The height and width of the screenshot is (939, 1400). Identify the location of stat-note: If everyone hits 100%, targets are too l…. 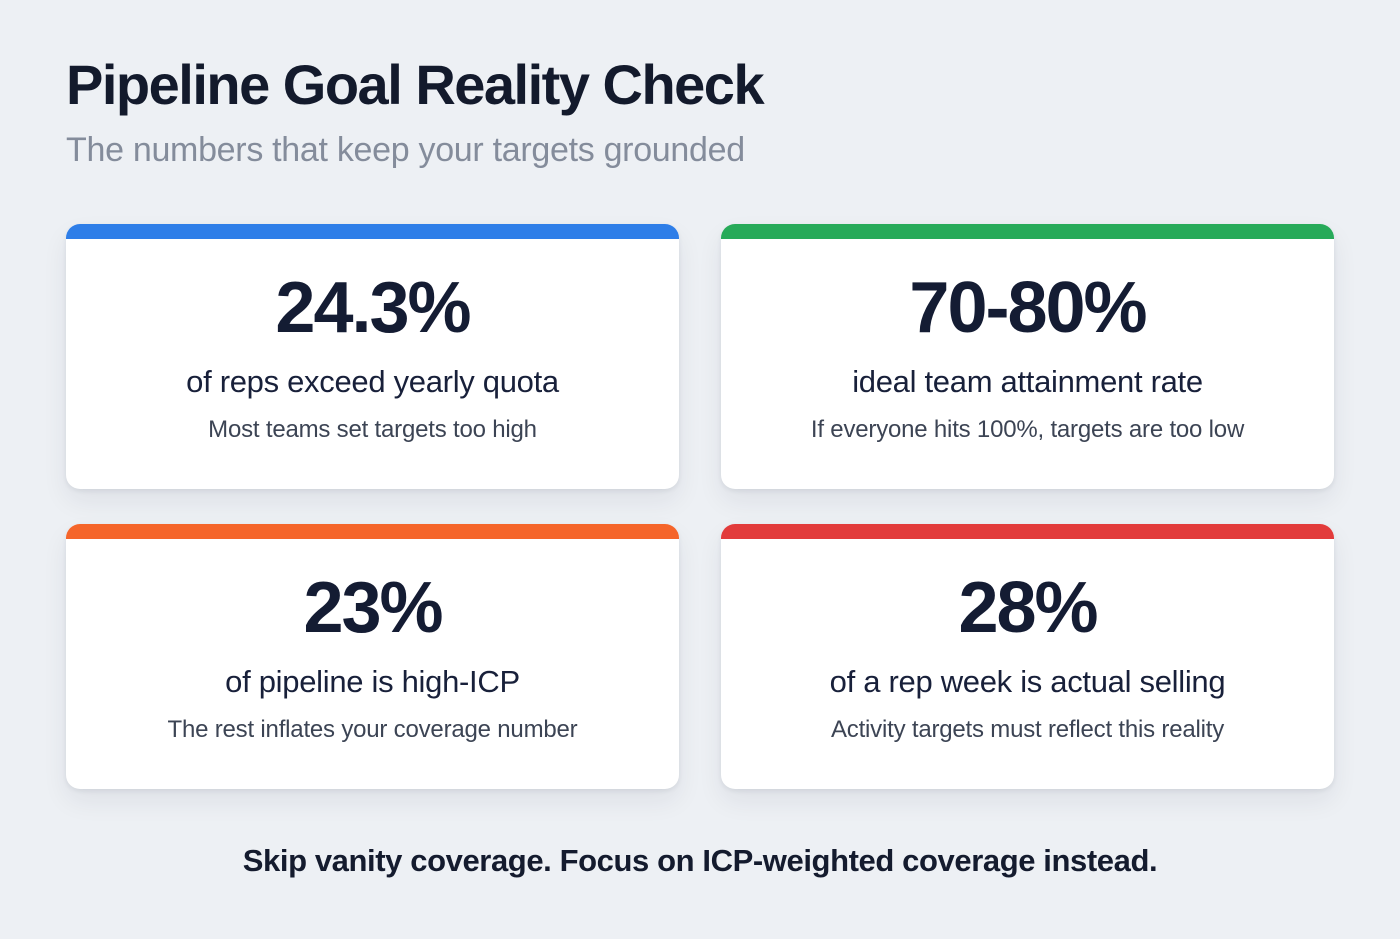
(1027, 429).